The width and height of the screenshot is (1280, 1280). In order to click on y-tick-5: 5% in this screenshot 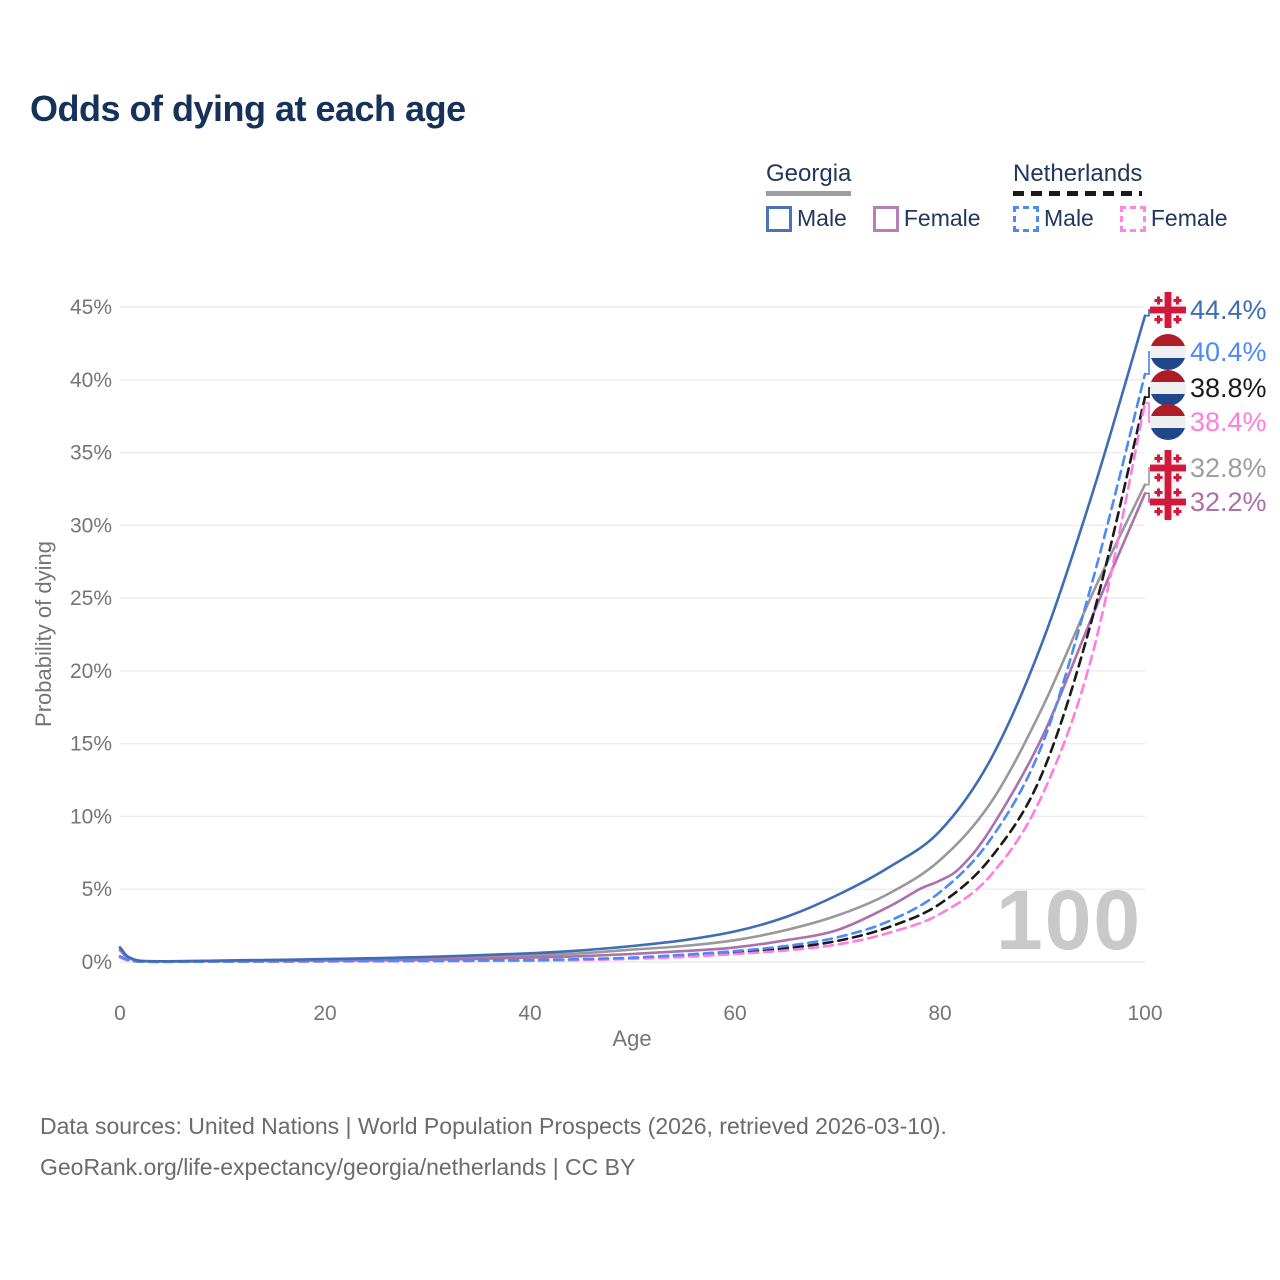, I will do `click(97, 889)`.